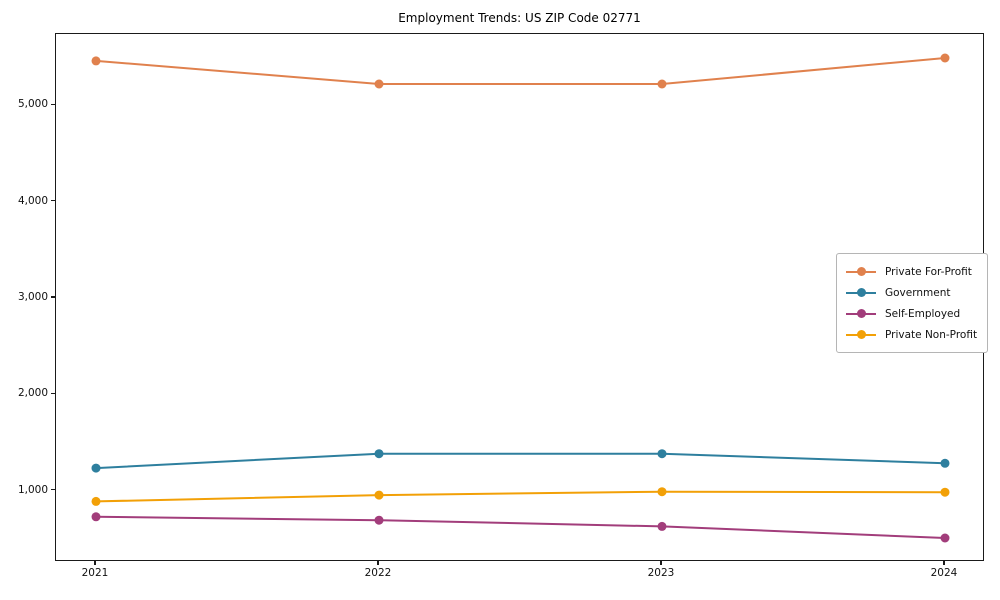 This screenshot has height=600, width=1000. I want to click on chart-title: Employment Trends: US ZIP Code 02771, so click(519, 18).